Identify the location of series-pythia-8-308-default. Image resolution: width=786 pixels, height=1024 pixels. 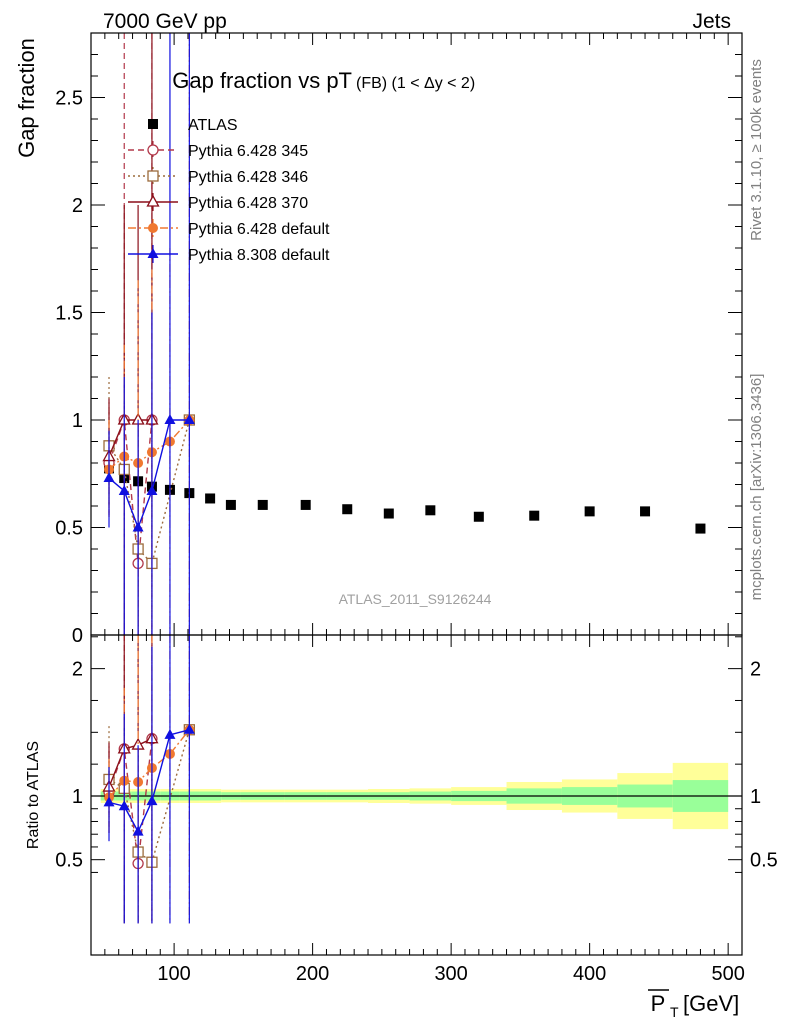
(149, 334).